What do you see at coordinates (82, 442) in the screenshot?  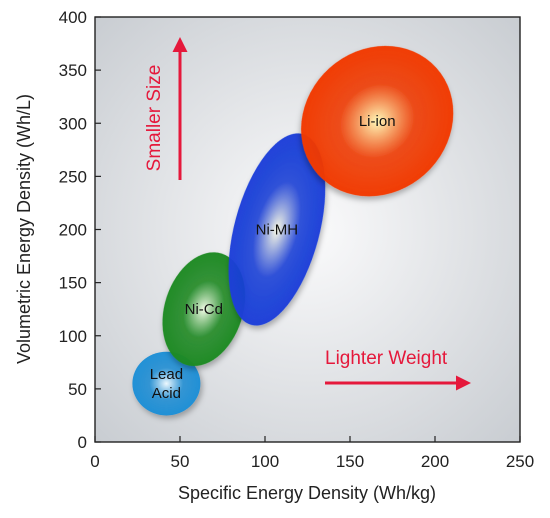 I see `y-tick-label: 0` at bounding box center [82, 442].